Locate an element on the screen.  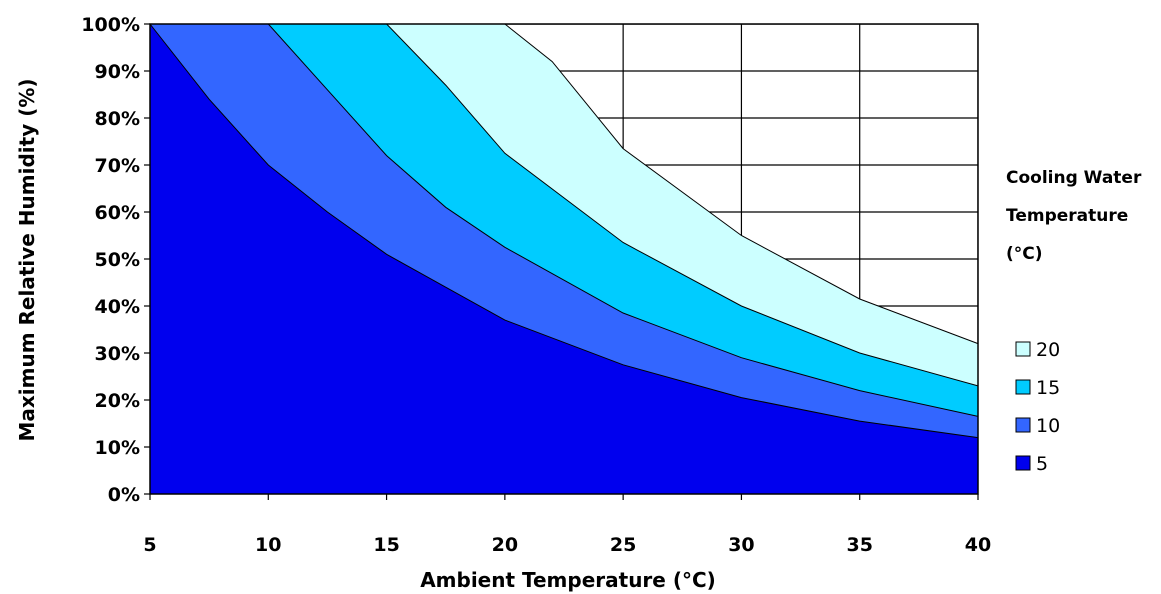
legend-title: Cooling Water Temperature (°C) is located at coordinates (1074, 216).